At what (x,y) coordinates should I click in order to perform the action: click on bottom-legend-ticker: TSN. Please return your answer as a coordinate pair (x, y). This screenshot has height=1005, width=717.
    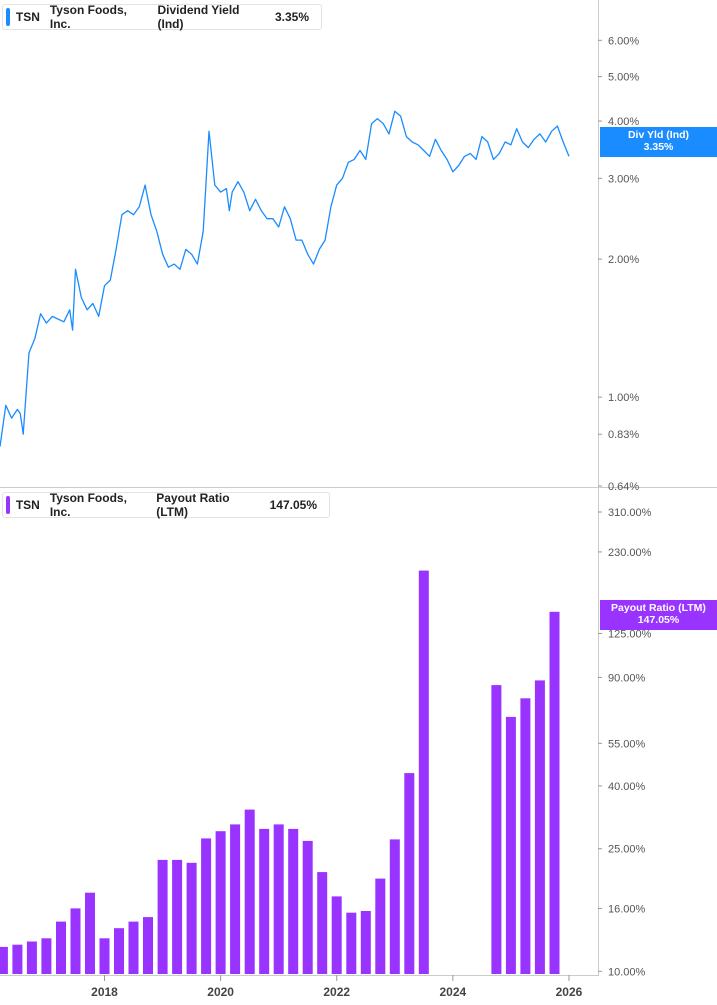
    Looking at the image, I should click on (27, 505).